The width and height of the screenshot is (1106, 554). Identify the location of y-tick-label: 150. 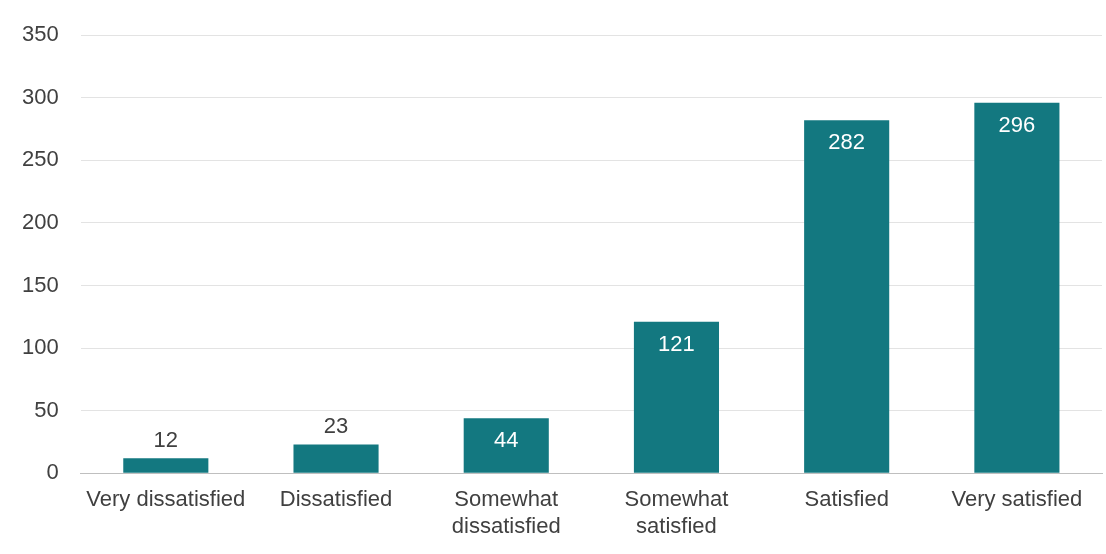
(40, 284).